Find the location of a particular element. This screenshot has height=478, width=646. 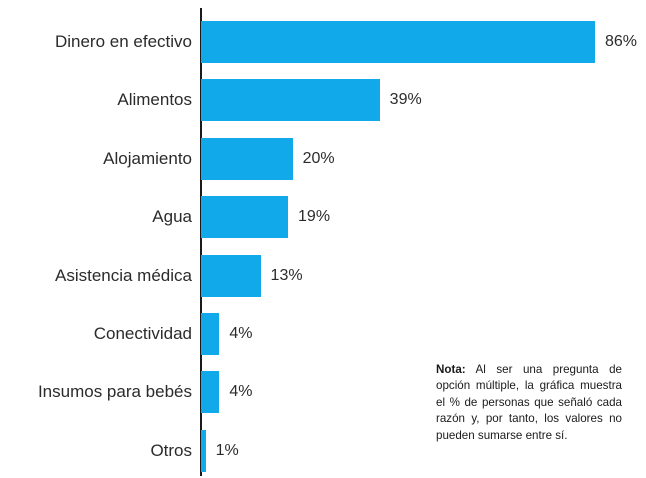

value-label: 20% is located at coordinates (318, 158).